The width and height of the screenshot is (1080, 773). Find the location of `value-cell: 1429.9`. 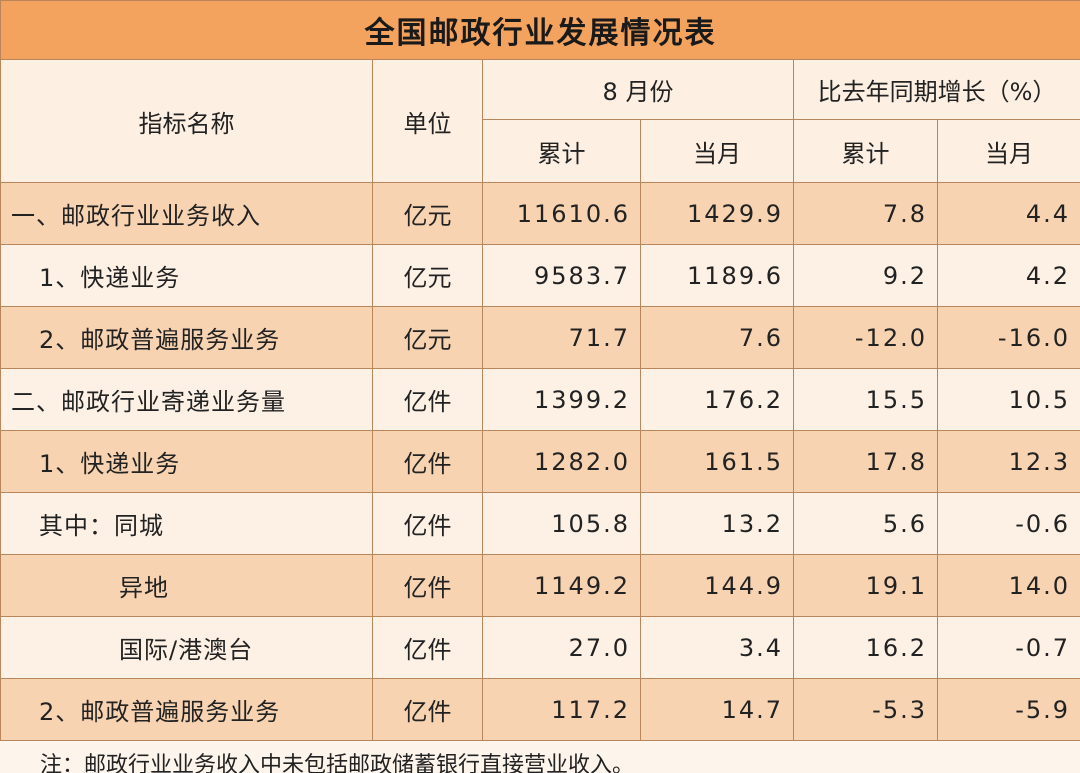

value-cell: 1429.9 is located at coordinates (717, 213).